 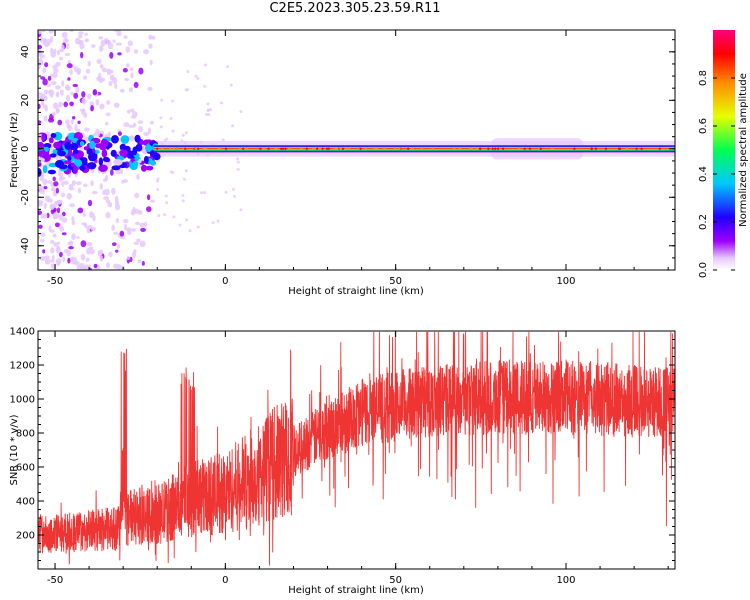 What do you see at coordinates (703, 126) in the screenshot?
I see `colorbar-tick-label: 0.6` at bounding box center [703, 126].